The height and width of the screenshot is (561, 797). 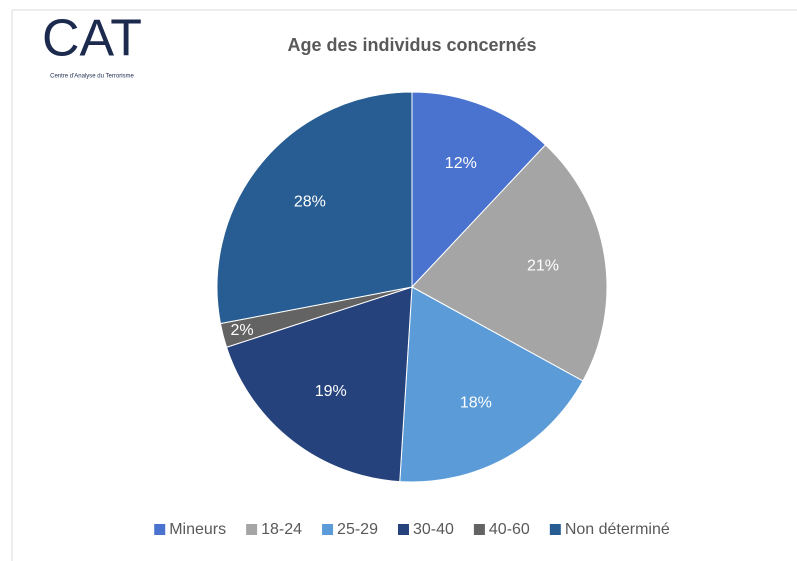 I want to click on logo-text: CAT, so click(x=92, y=39).